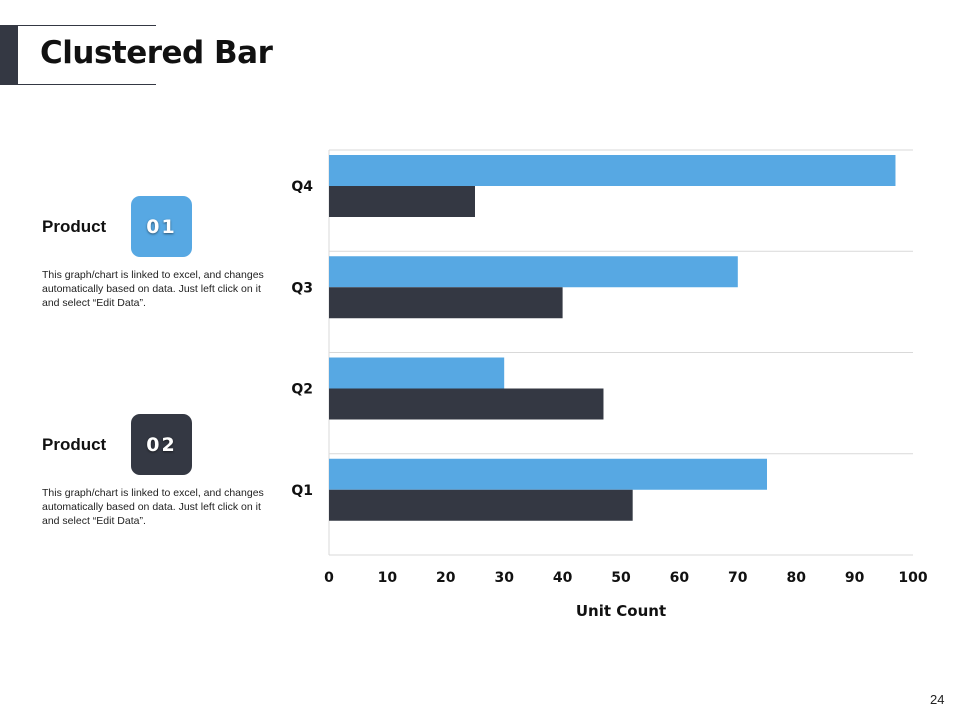  I want to click on x-axis-title: Unit Count, so click(621, 611).